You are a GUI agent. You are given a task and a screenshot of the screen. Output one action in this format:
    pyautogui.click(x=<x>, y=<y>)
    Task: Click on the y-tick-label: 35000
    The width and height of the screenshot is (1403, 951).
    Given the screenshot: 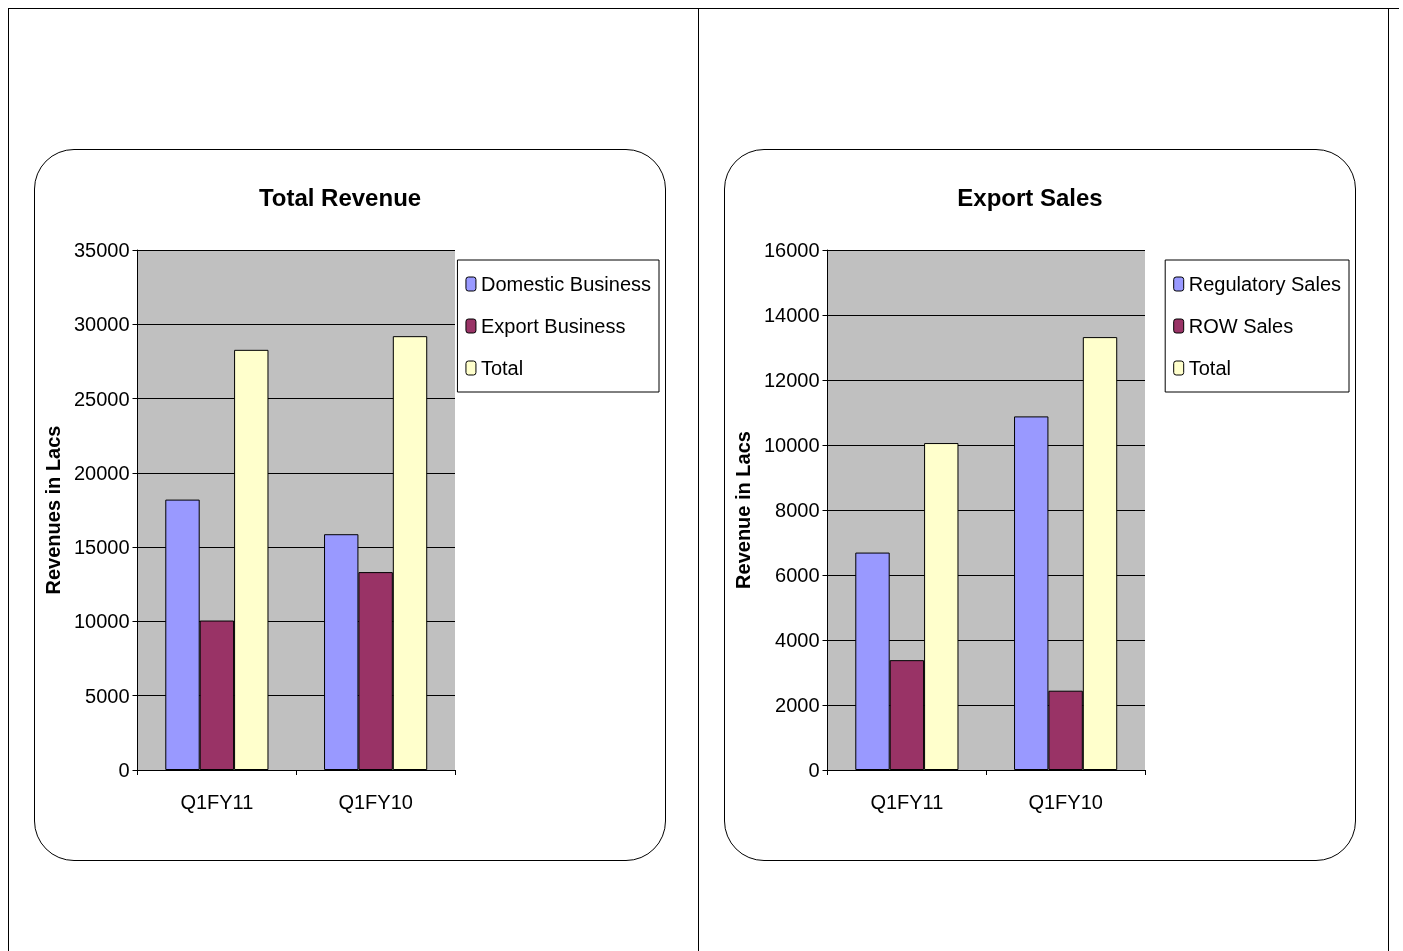 What is the action you would take?
    pyautogui.click(x=101, y=250)
    